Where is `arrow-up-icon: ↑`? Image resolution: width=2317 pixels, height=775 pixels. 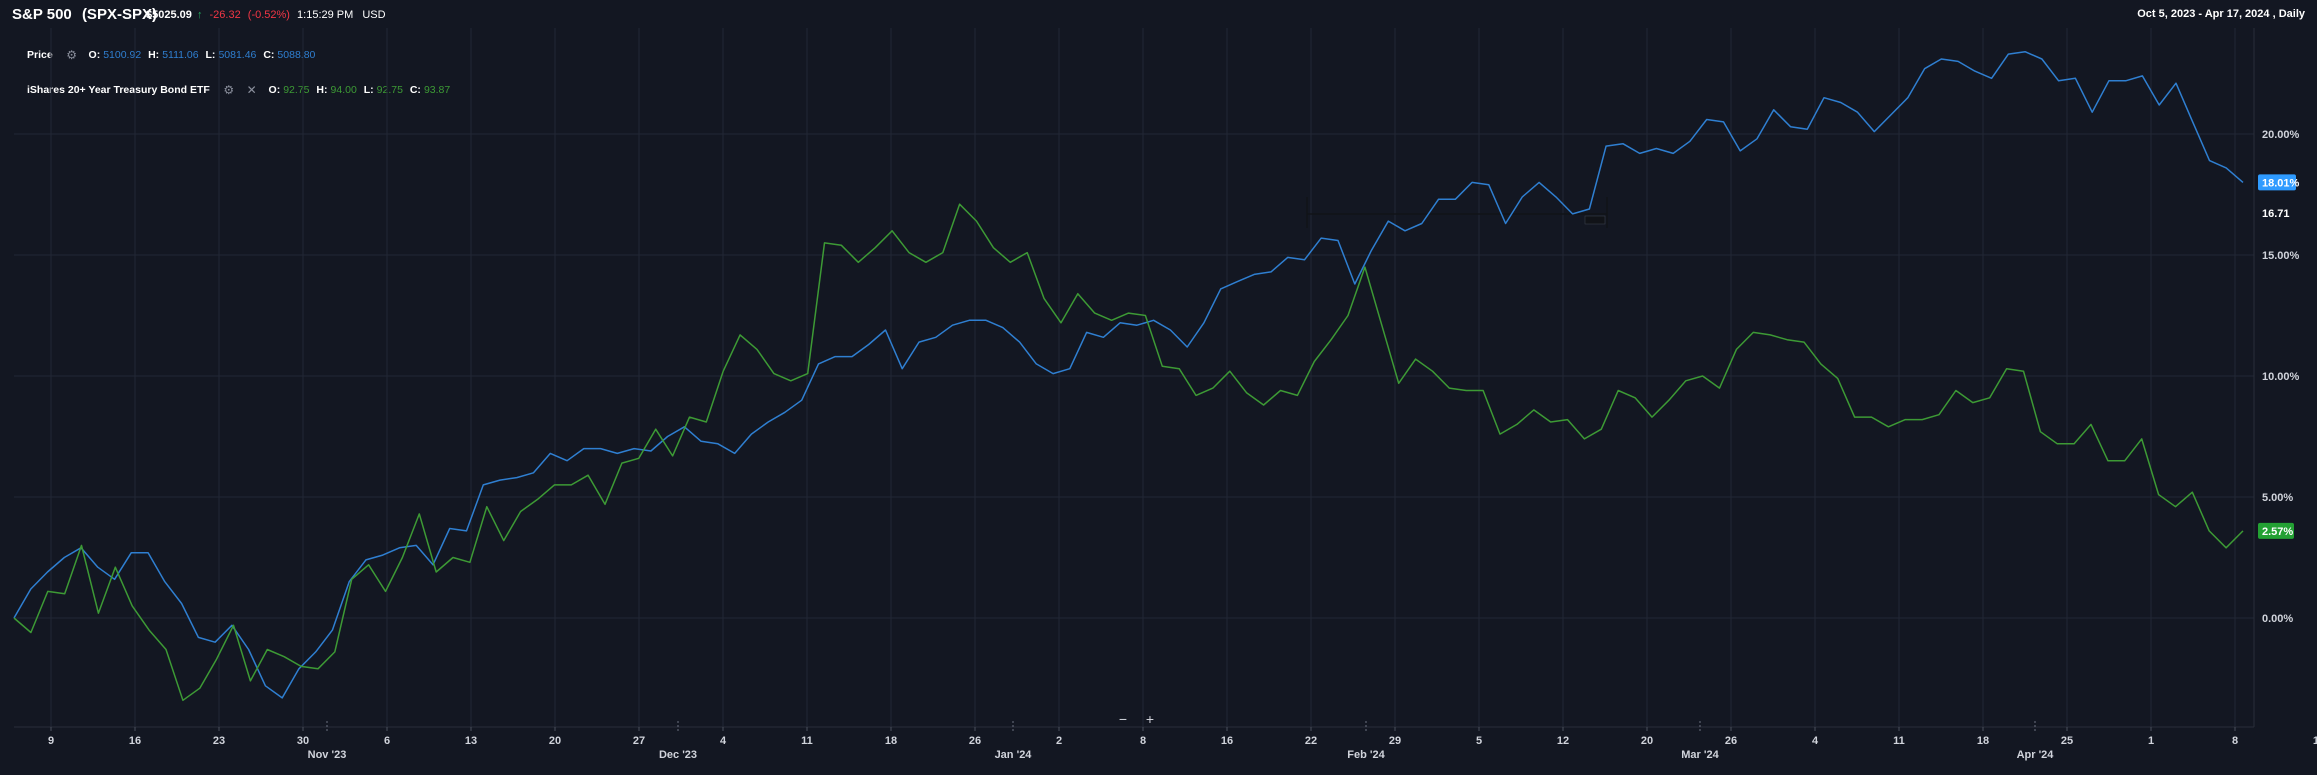
arrow-up-icon: ↑ is located at coordinates (199, 15).